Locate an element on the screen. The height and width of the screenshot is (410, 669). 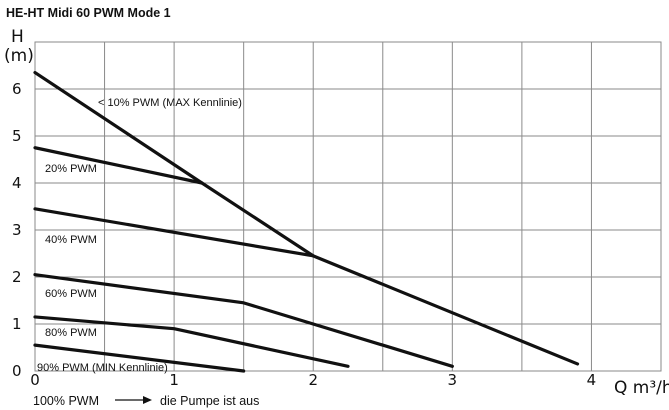
series-label-6: 90% PWM (MIN Kennlinie) is located at coordinates (102, 368).